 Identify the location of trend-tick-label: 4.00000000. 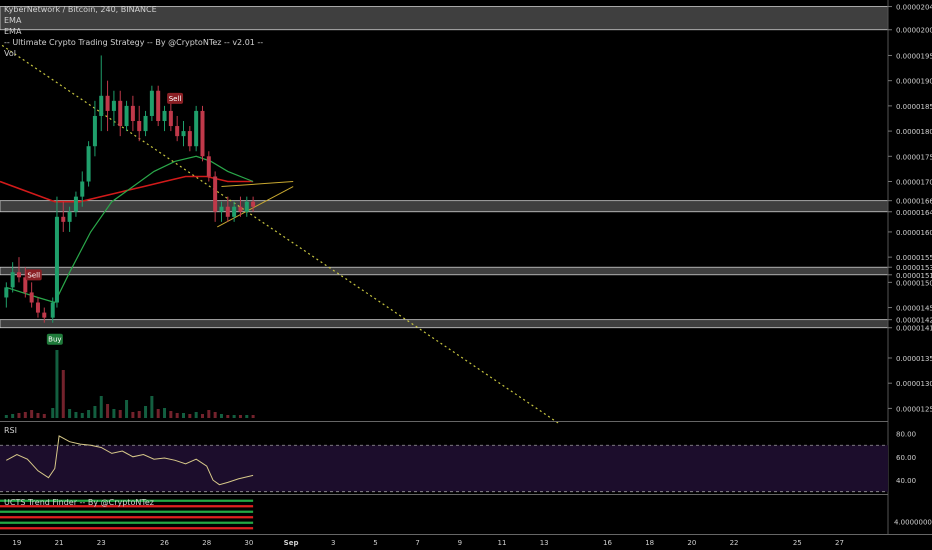
(913, 523).